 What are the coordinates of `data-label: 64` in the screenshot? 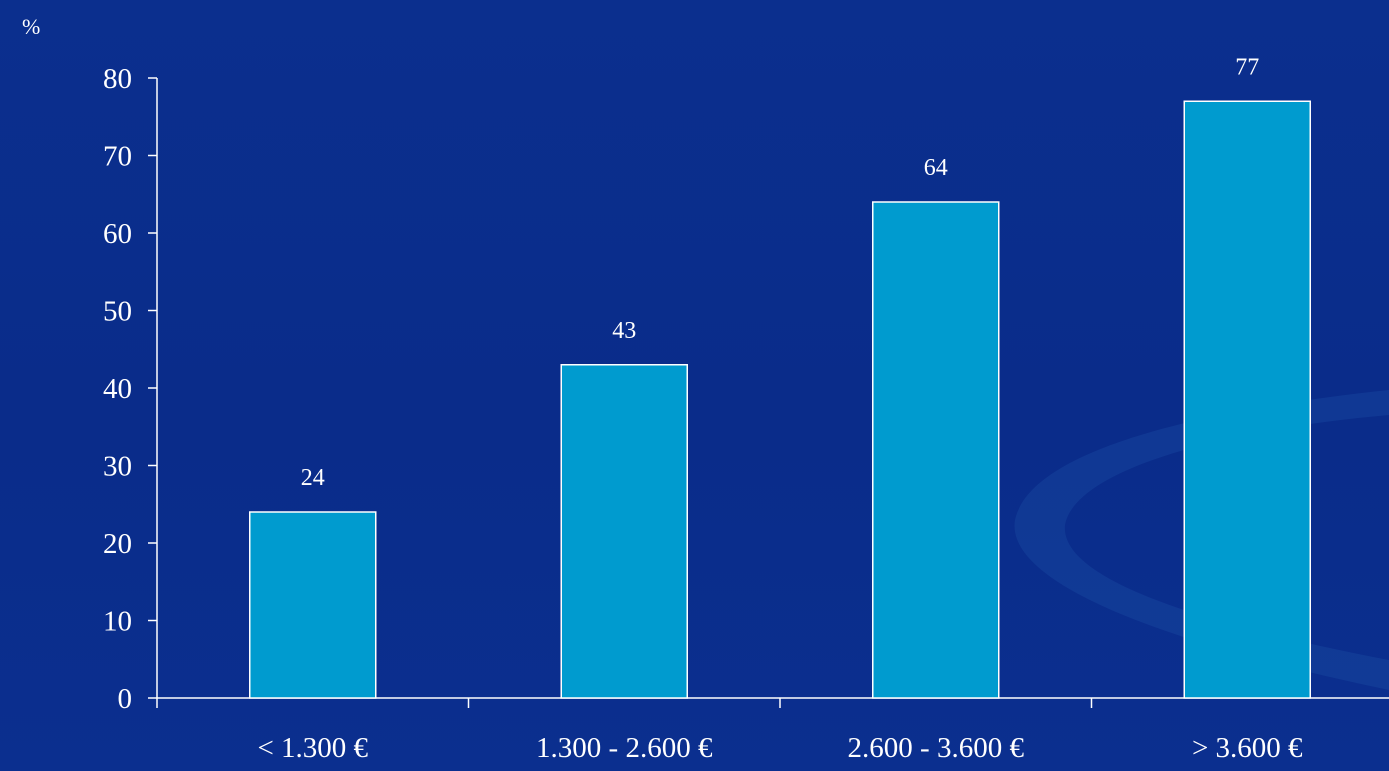 It's located at (936, 168).